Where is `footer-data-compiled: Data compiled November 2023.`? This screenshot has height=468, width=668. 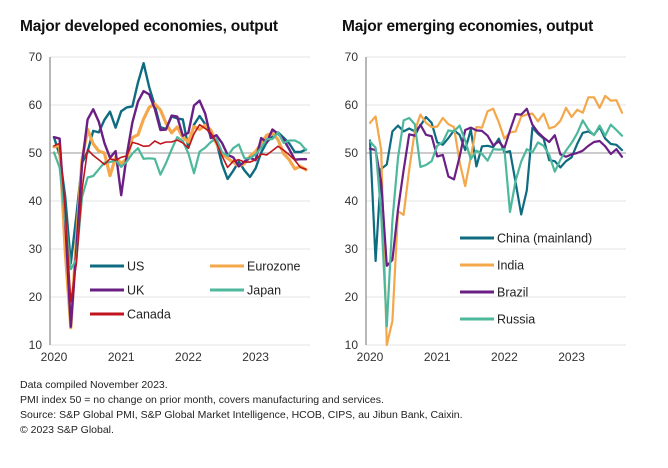 footer-data-compiled: Data compiled November 2023. is located at coordinates (94, 385).